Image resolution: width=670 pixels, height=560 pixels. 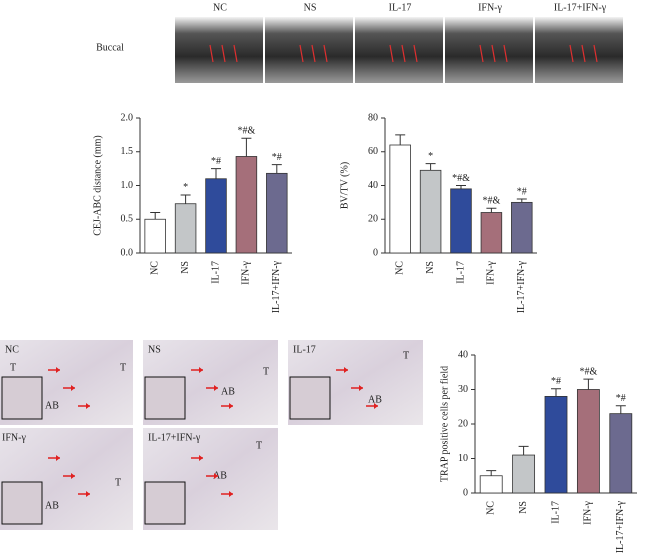 What do you see at coordinates (580, 7) in the screenshot?
I see `image-label: IL-17+IFN-γ` at bounding box center [580, 7].